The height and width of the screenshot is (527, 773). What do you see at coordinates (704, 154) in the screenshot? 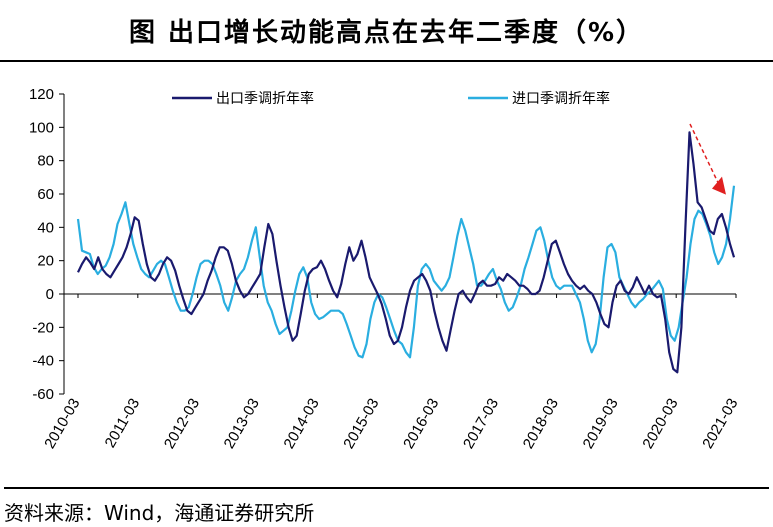
I see `trend-arrow-line` at bounding box center [704, 154].